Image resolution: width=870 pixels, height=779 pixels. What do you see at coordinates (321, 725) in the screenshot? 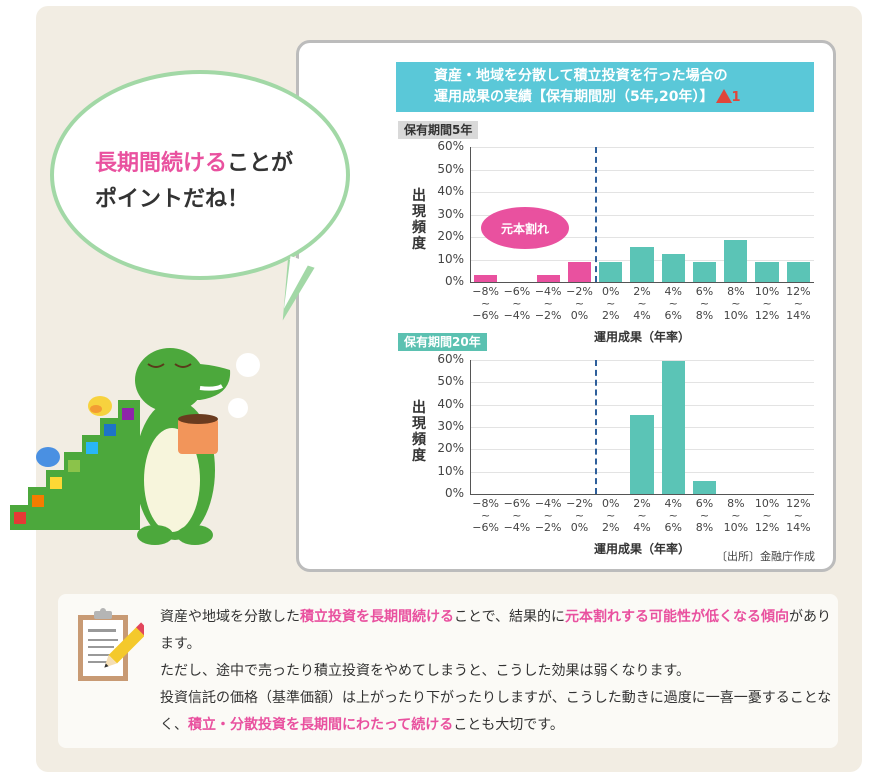
I see `note-p3-highlight: 積立・分散投資を長期間にわたって続ける` at bounding box center [321, 725].